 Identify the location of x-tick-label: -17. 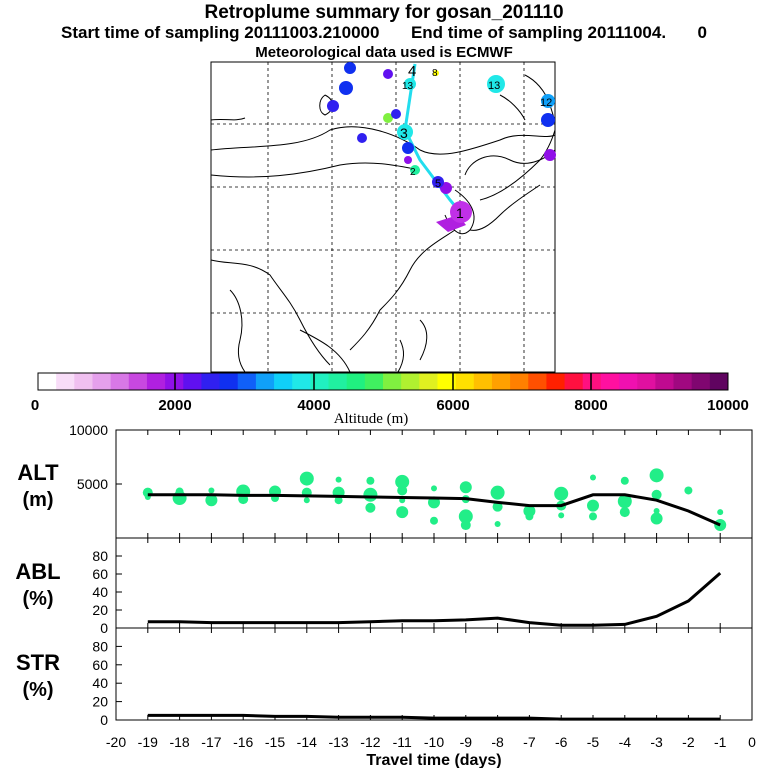
(211, 742).